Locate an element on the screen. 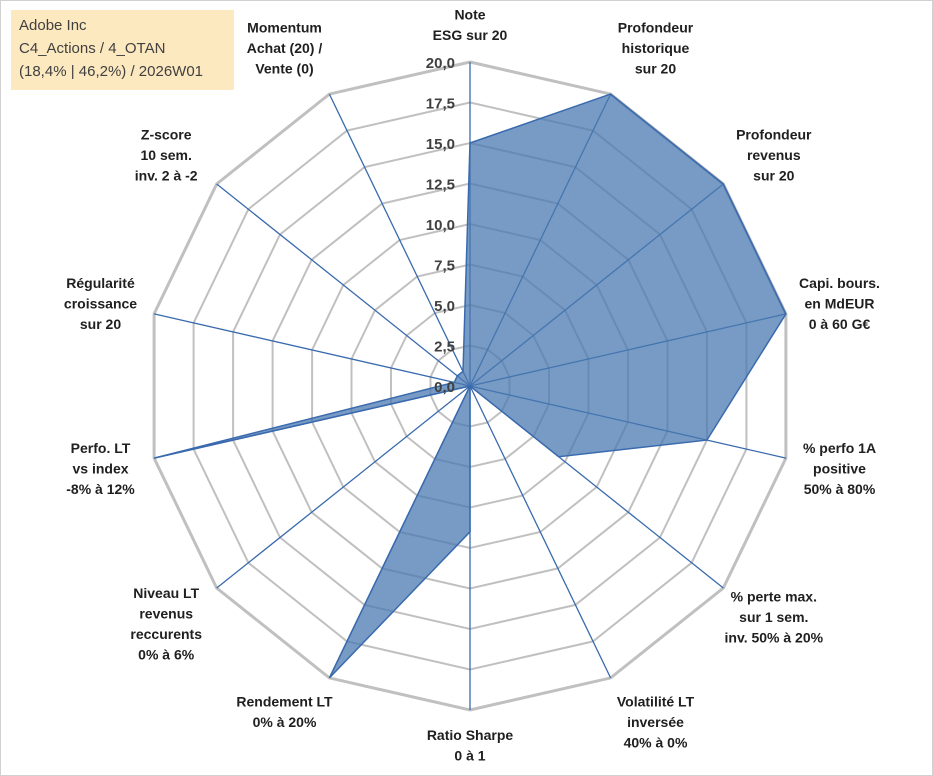 The height and width of the screenshot is (776, 933). axis-label: Capi. bours. en MdEUR 0 à 60 G€ is located at coordinates (839, 303).